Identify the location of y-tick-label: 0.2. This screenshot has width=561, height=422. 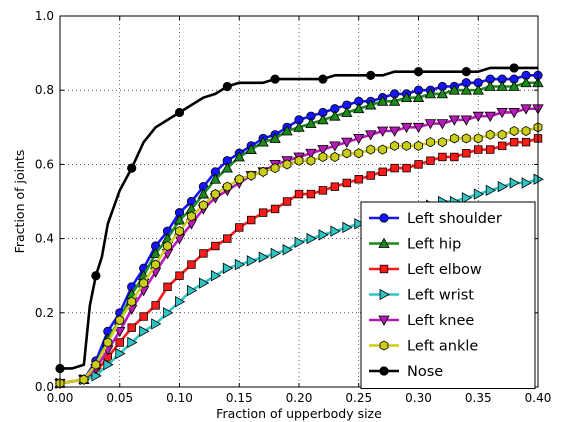
(44, 313).